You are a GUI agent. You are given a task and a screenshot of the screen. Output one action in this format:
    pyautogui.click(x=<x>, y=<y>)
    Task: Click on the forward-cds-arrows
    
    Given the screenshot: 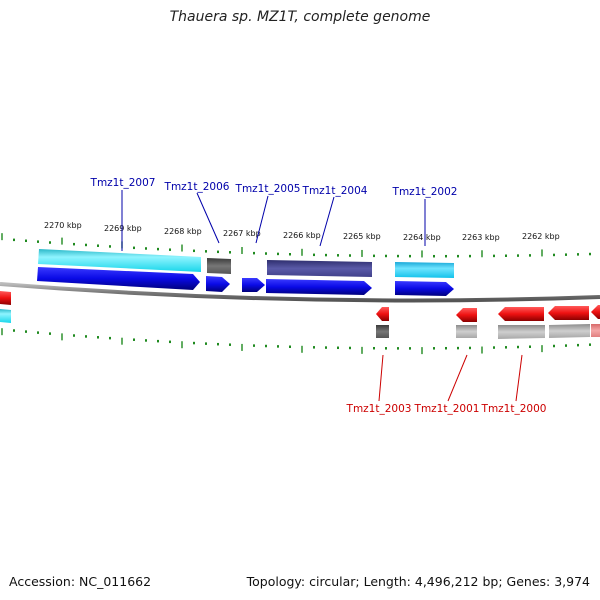 What is the action you would take?
    pyautogui.click(x=245, y=281)
    